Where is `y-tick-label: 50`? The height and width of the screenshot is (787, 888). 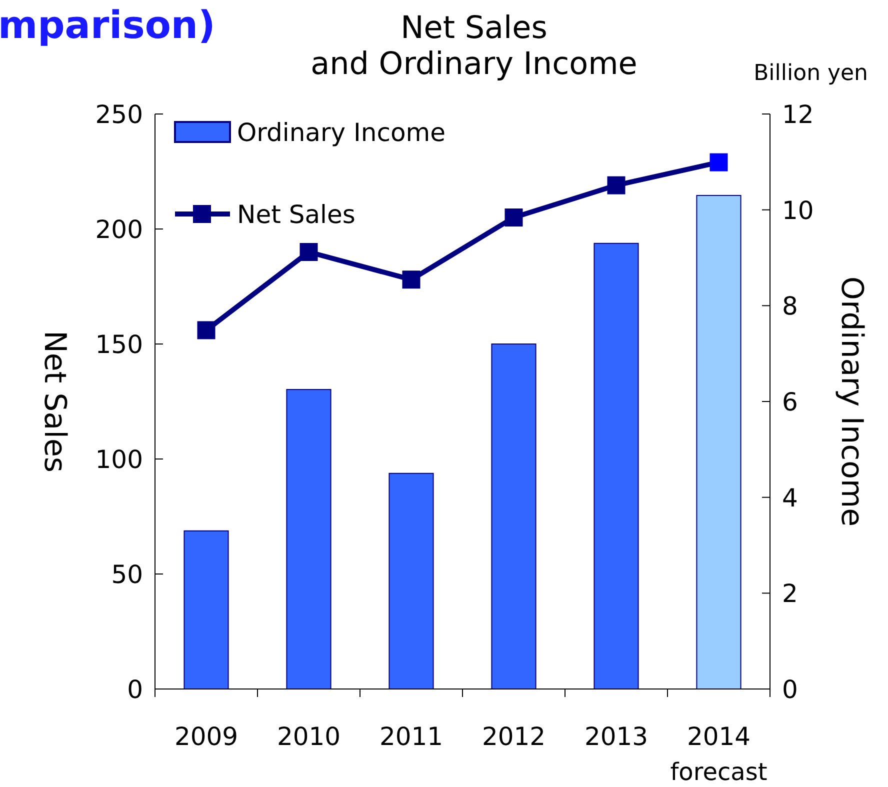 y-tick-label: 50 is located at coordinates (127, 574).